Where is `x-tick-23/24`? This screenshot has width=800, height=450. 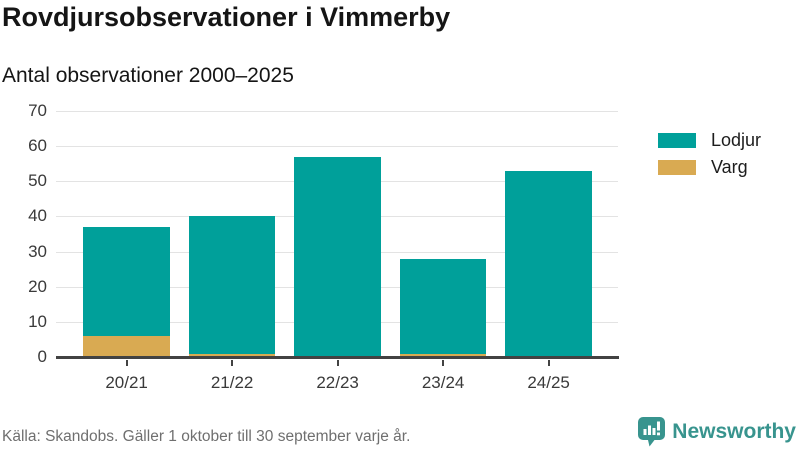 x-tick-23/24 is located at coordinates (443, 363).